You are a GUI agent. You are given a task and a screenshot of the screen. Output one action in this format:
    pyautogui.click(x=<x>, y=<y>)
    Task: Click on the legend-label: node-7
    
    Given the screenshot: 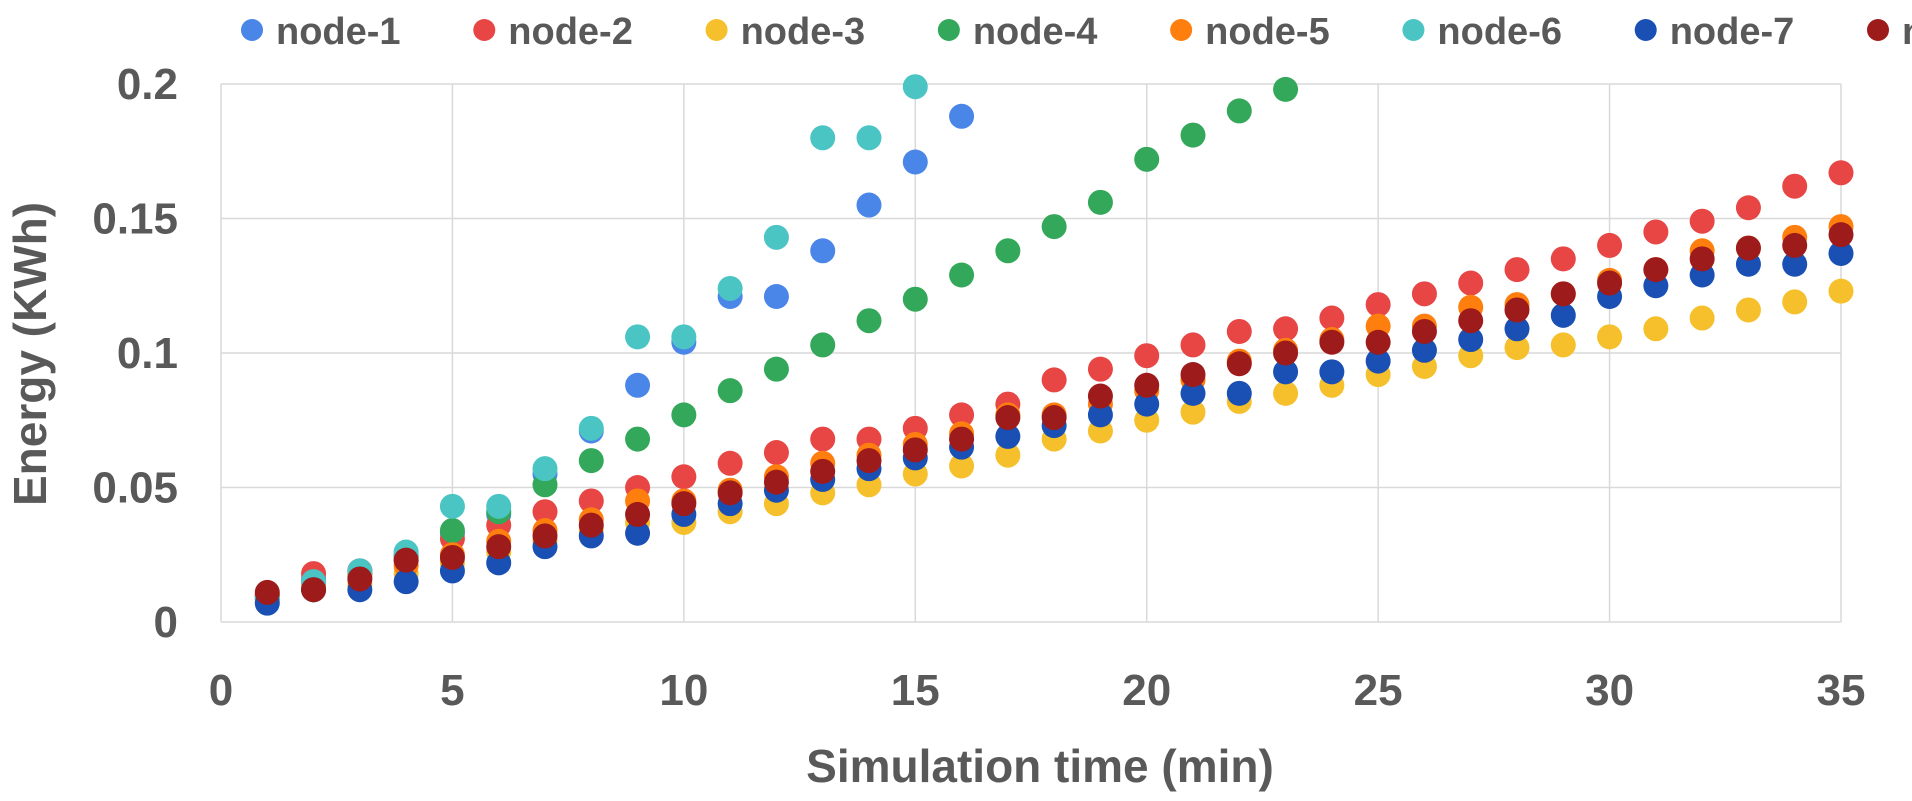 What is the action you would take?
    pyautogui.click(x=1732, y=32)
    